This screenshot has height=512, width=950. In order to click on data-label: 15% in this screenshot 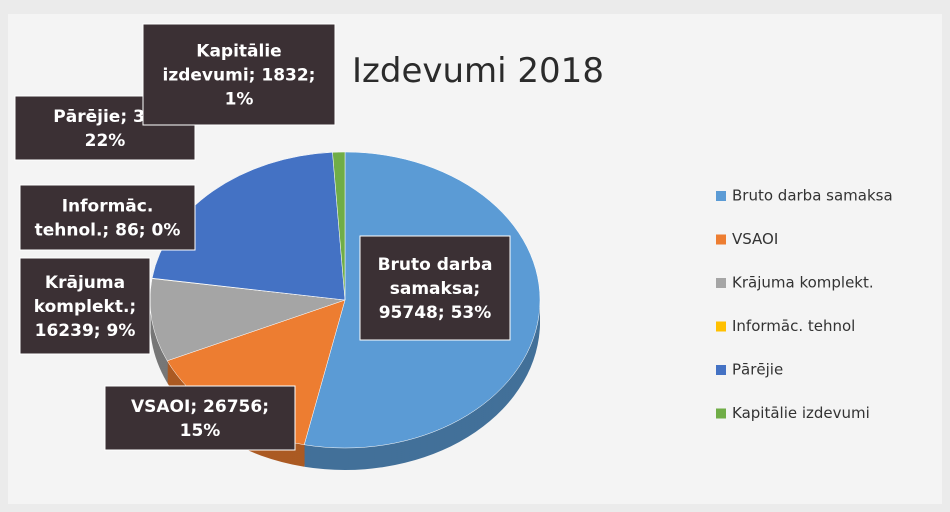, I will do `click(200, 431)`.